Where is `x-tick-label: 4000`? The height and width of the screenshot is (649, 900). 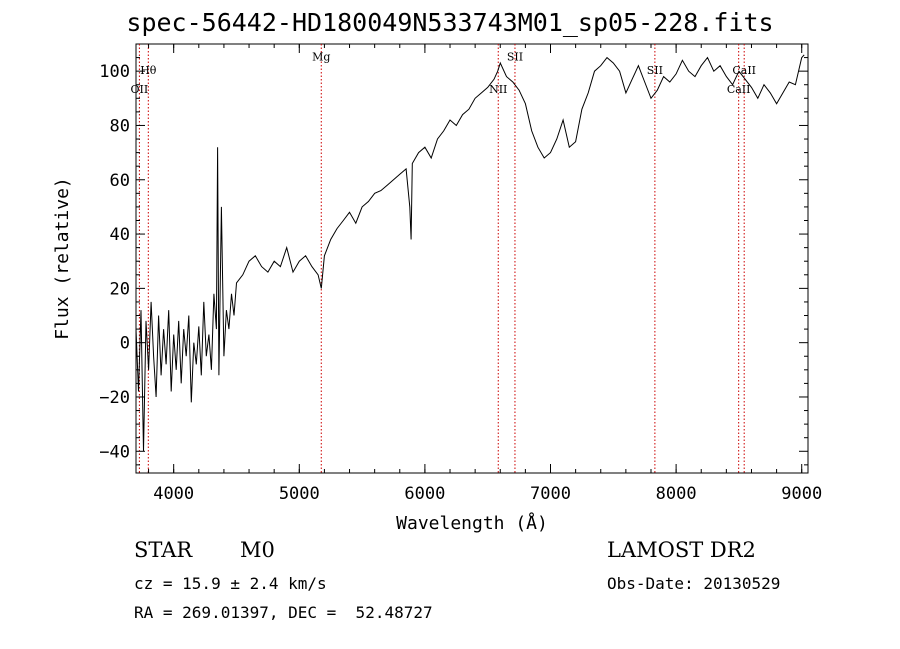 x-tick-label: 4000 is located at coordinates (173, 494).